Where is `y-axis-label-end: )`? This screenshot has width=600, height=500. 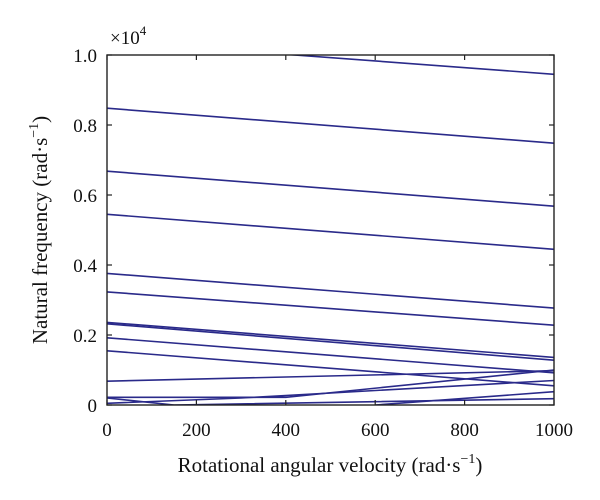
y-axis-label-end: ) is located at coordinates (40, 119).